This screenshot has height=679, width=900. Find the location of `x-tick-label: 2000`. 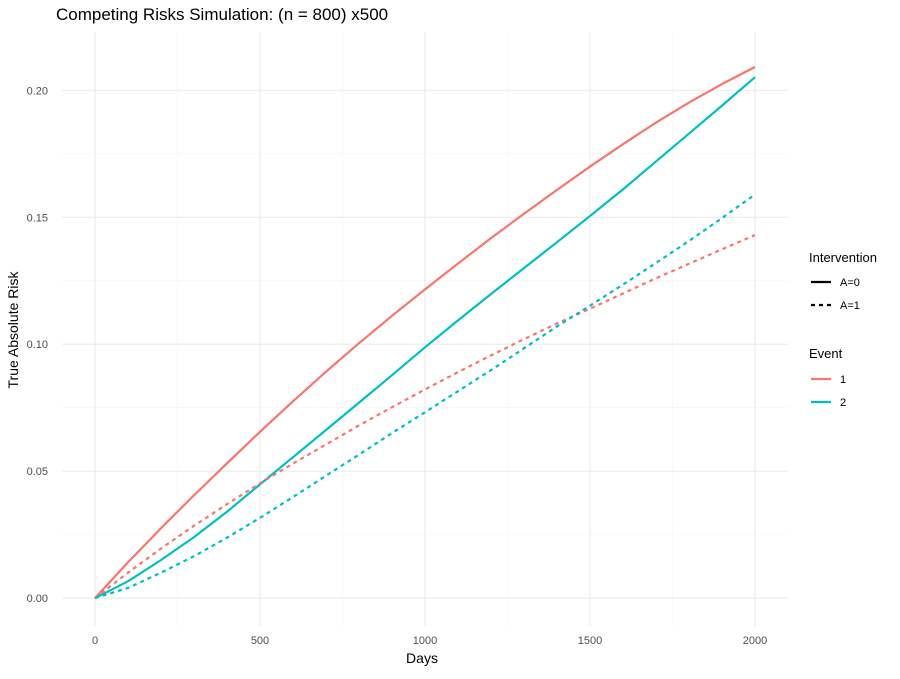

x-tick-label: 2000 is located at coordinates (755, 641).